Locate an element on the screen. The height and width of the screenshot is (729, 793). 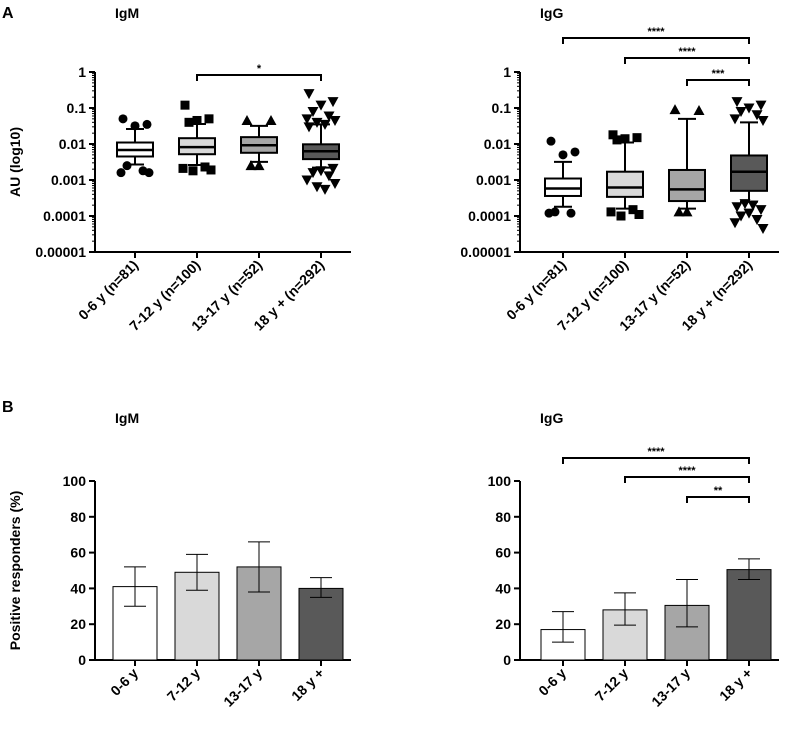
panel-letter-a: A is located at coordinates (8, 13).